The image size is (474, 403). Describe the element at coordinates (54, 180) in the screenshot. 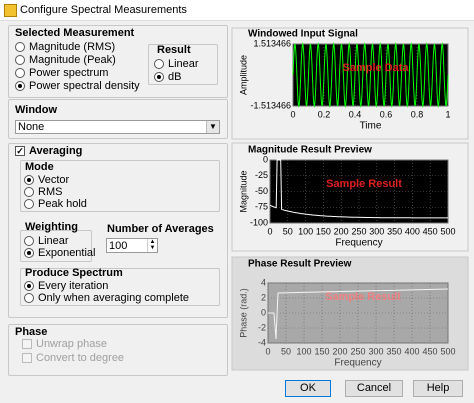

I see `radio-label: Vector` at that location.